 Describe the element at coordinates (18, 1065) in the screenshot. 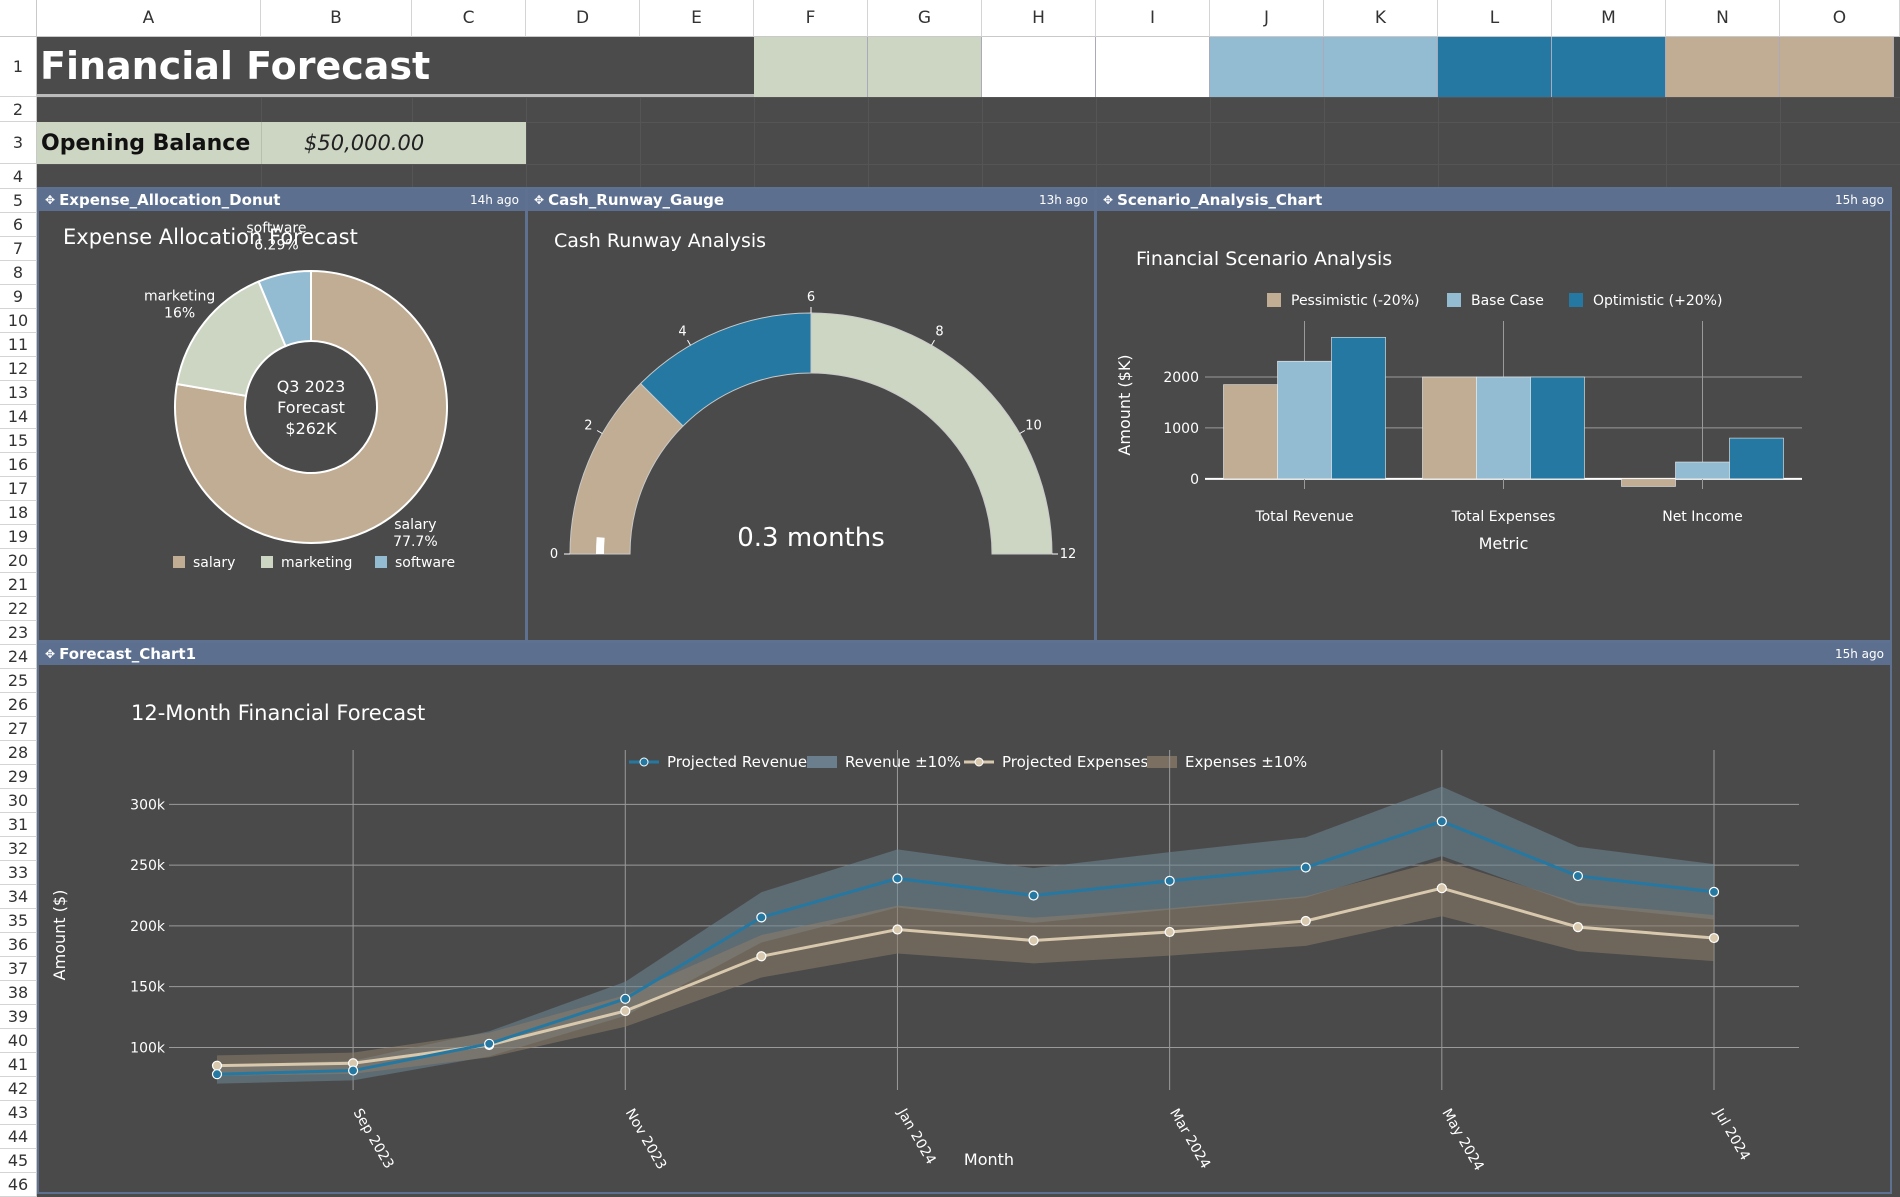

I see `row-header: 41` at that location.